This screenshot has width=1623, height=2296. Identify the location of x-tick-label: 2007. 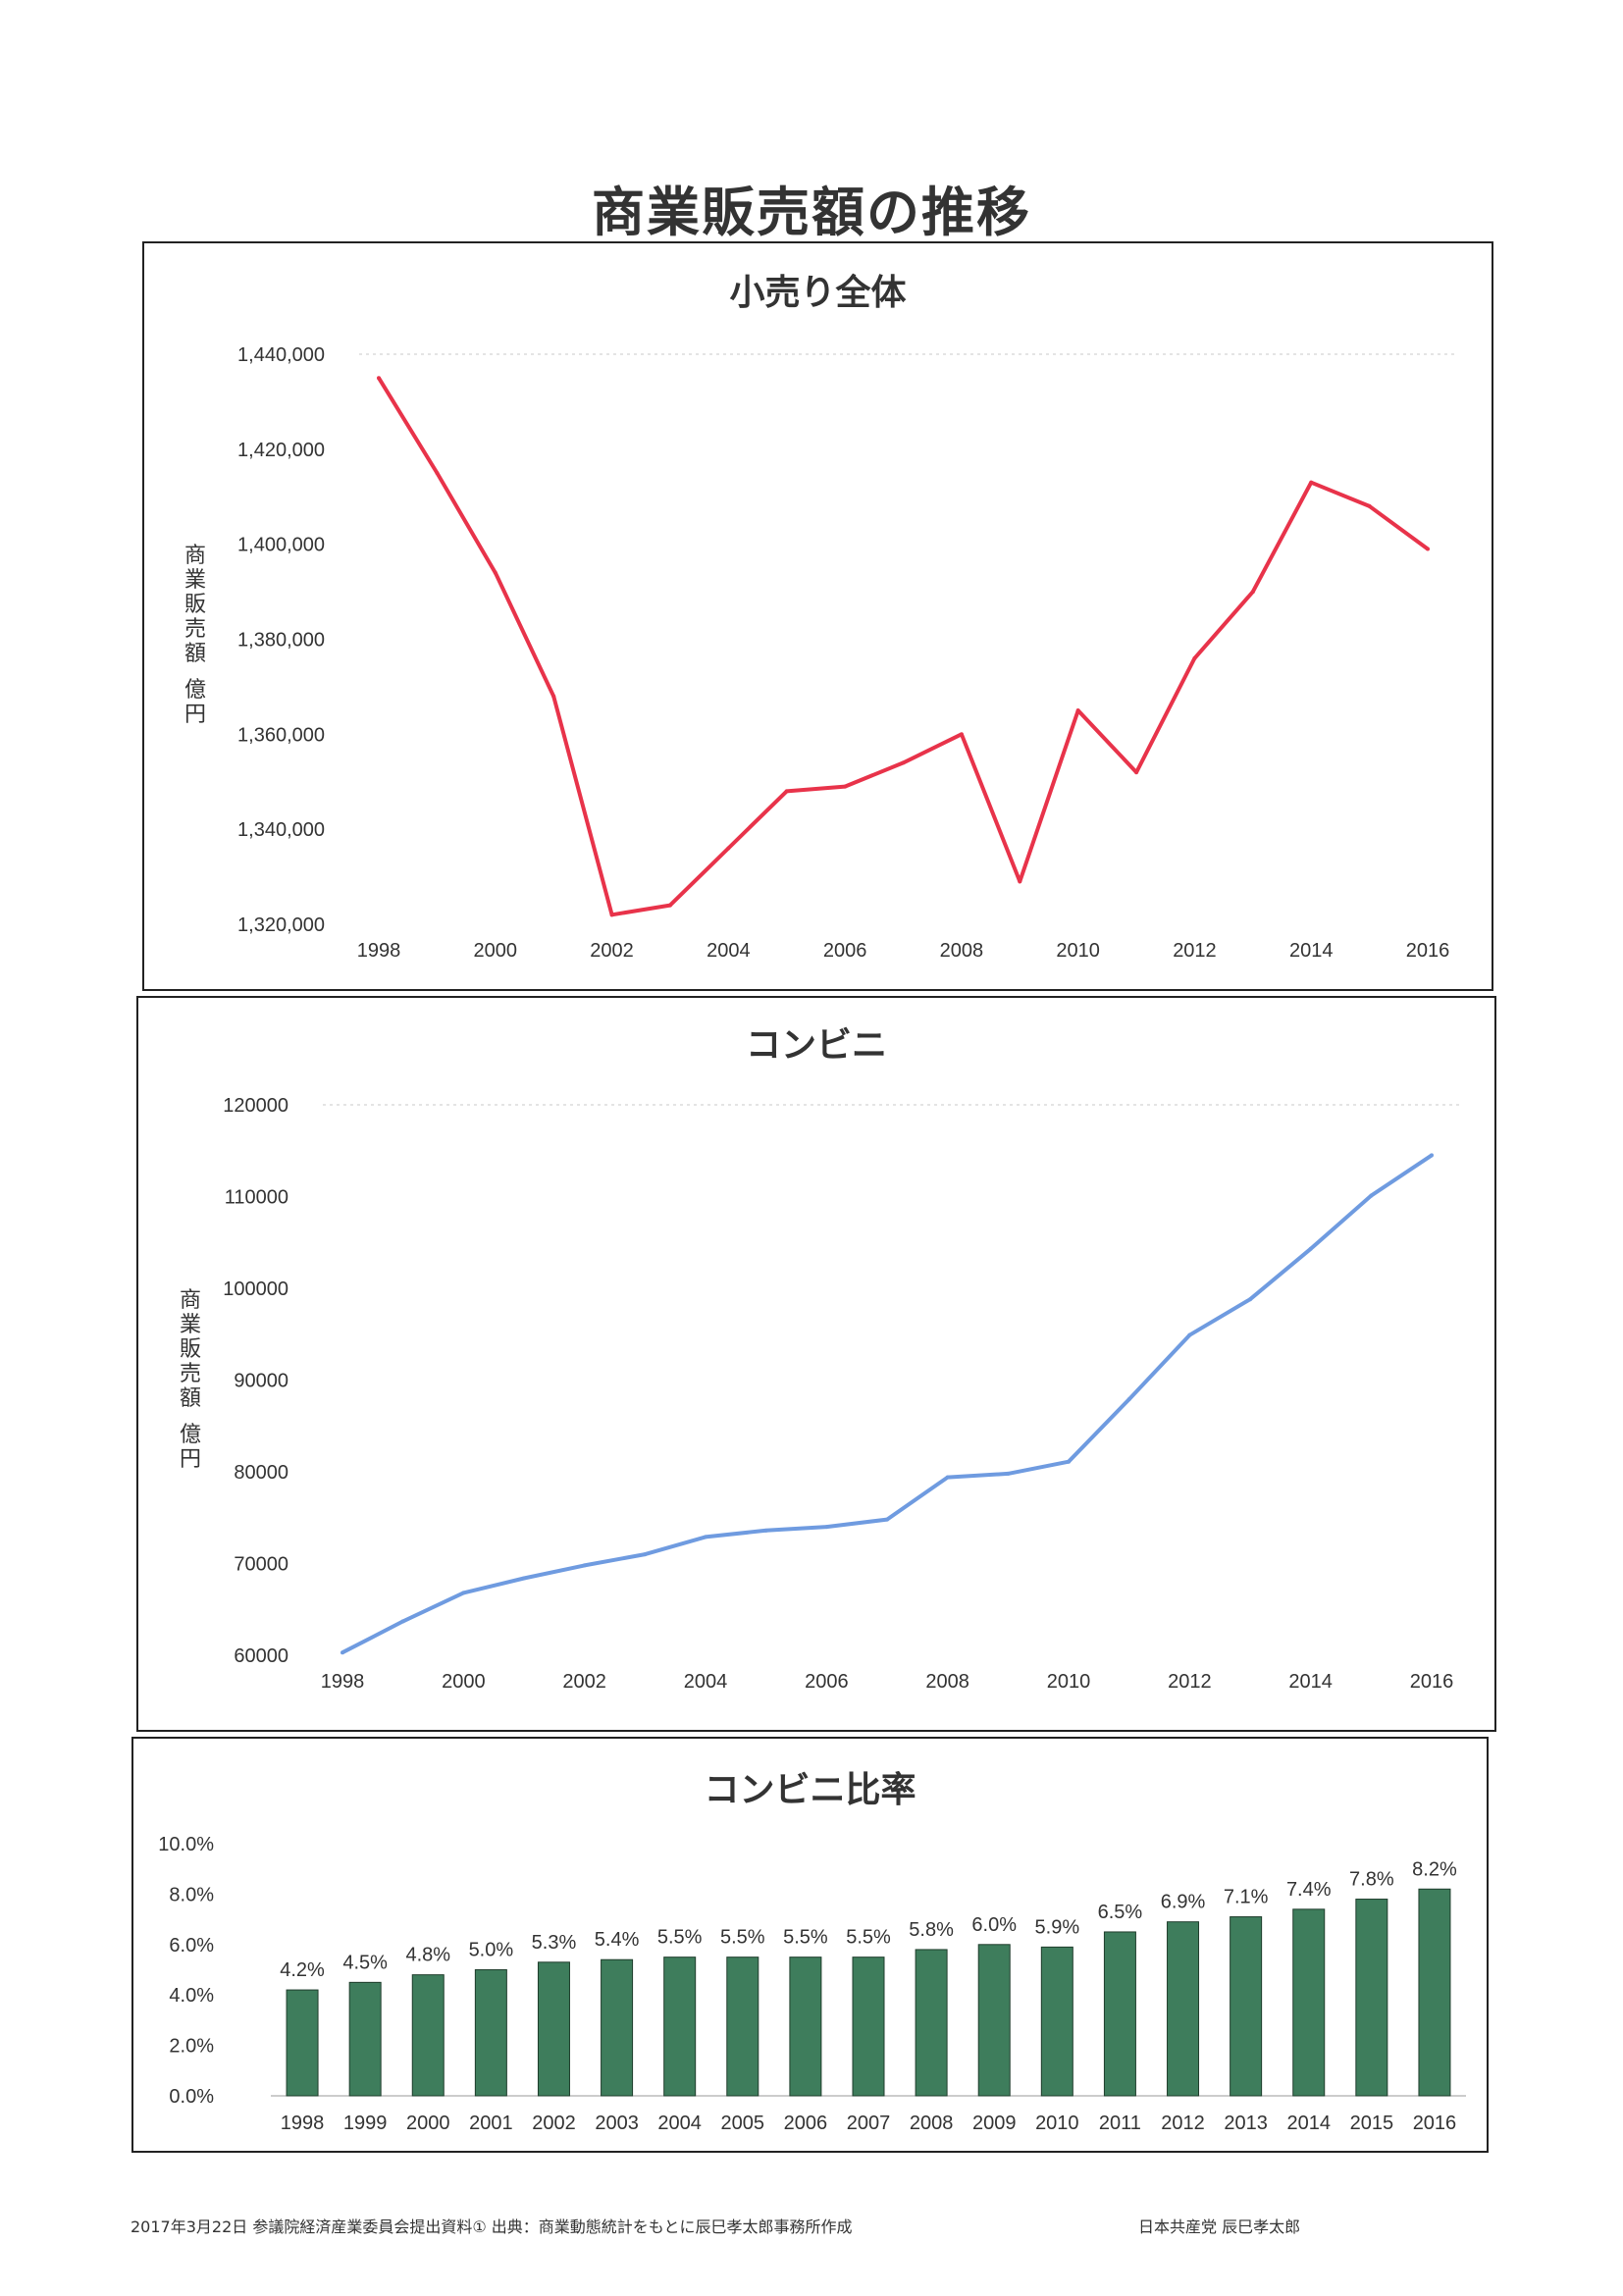
(869, 2123).